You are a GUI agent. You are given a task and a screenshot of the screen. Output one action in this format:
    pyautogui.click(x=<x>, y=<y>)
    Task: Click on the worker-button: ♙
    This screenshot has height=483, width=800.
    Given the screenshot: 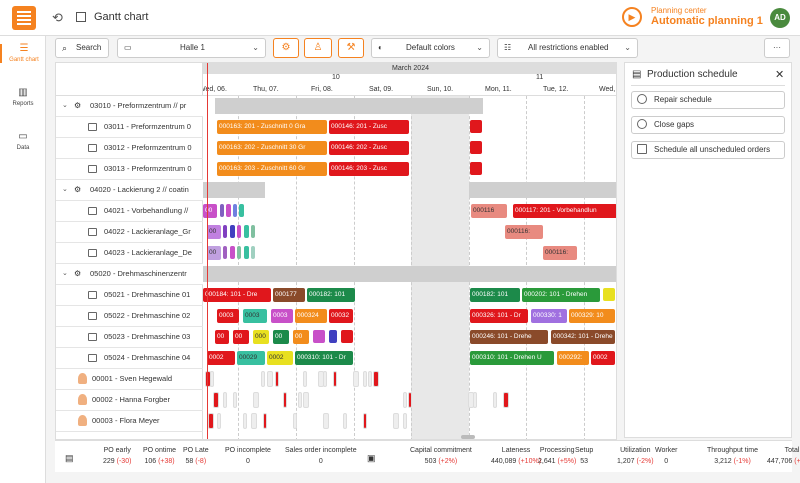 What is the action you would take?
    pyautogui.click(x=318, y=48)
    